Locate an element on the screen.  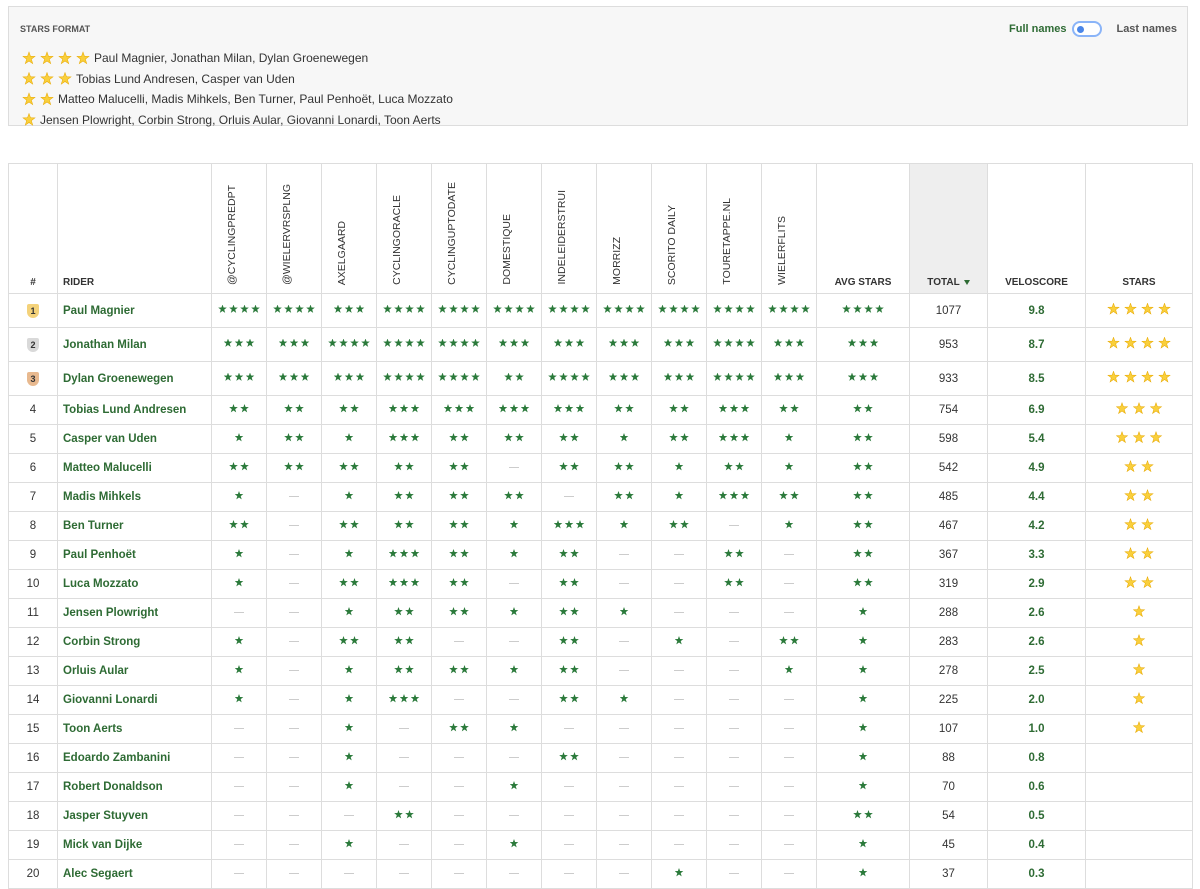
source-name: CYCLINGORACLE is located at coordinates (397, 240).